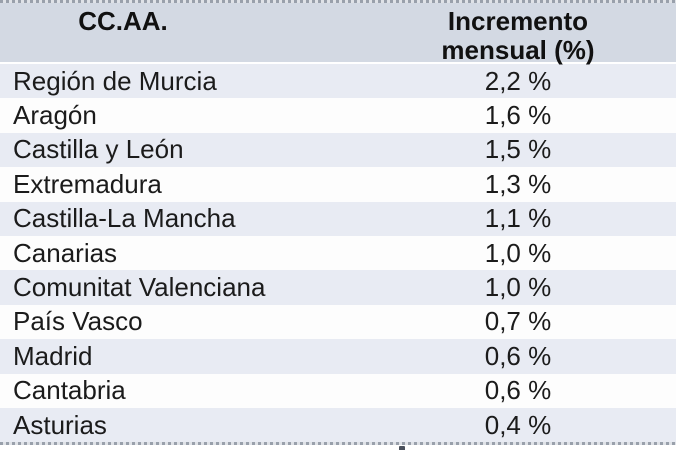  What do you see at coordinates (338, 425) in the screenshot?
I see `table-row: Asturias 0,4 %` at bounding box center [338, 425].